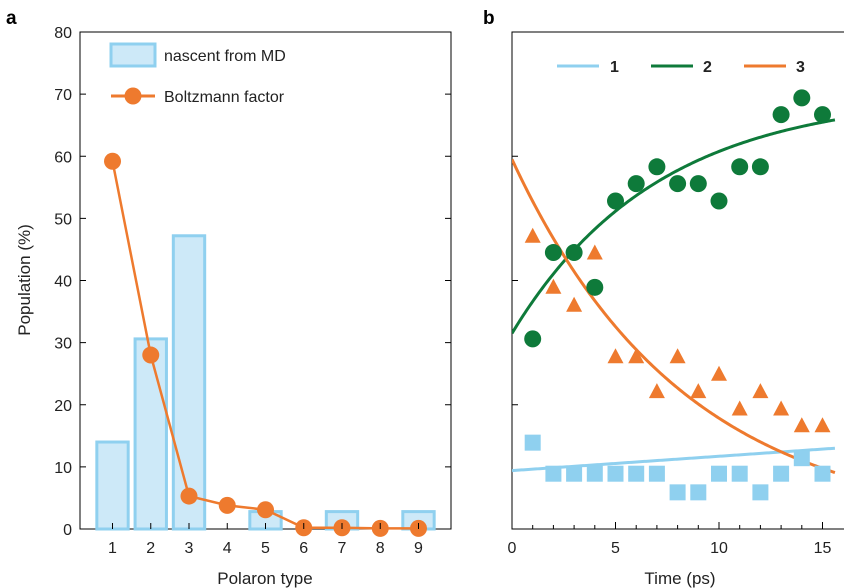 Image resolution: width=844 pixels, height=588 pixels. I want to click on panel-a-x-tick-label: 5, so click(265, 548).